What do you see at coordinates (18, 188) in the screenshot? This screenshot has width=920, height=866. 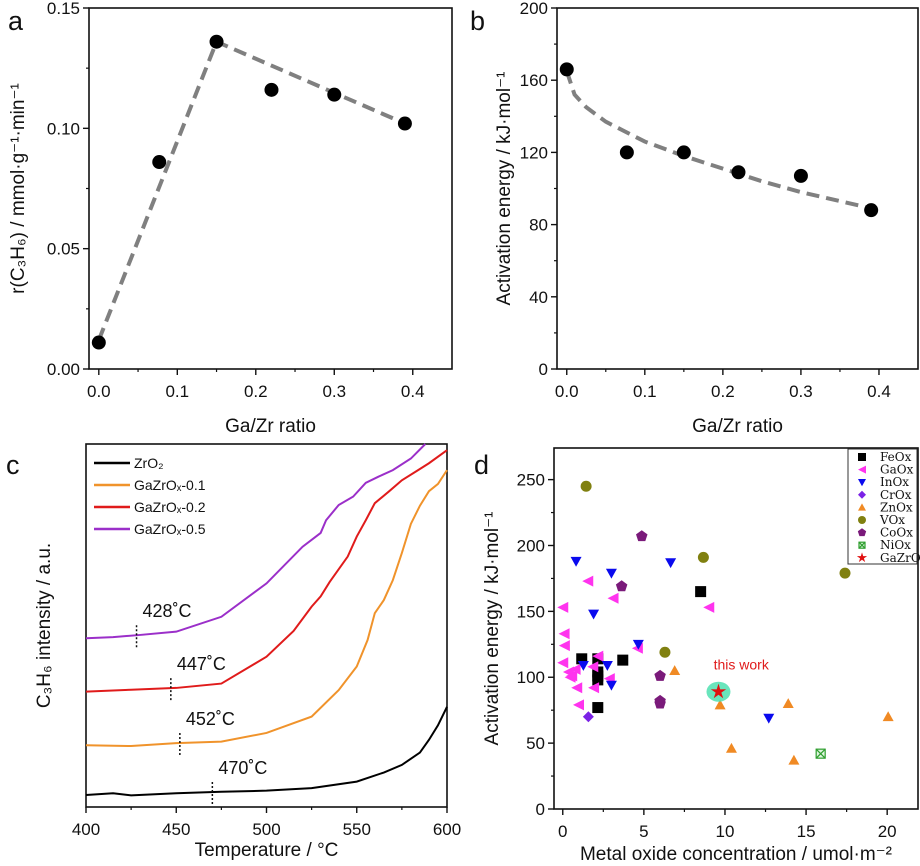 I see `y-axis-label: r(C₃H₆) / mmol·g⁻¹·min⁻¹` at bounding box center [18, 188].